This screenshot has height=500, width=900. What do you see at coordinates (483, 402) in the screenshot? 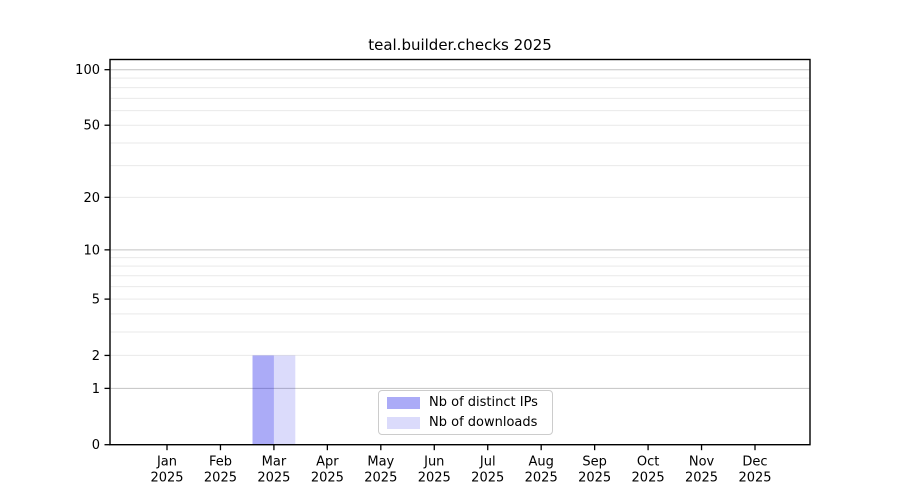
I see `legend-label-distinct-ips: Nb of distinct IPs` at bounding box center [483, 402].